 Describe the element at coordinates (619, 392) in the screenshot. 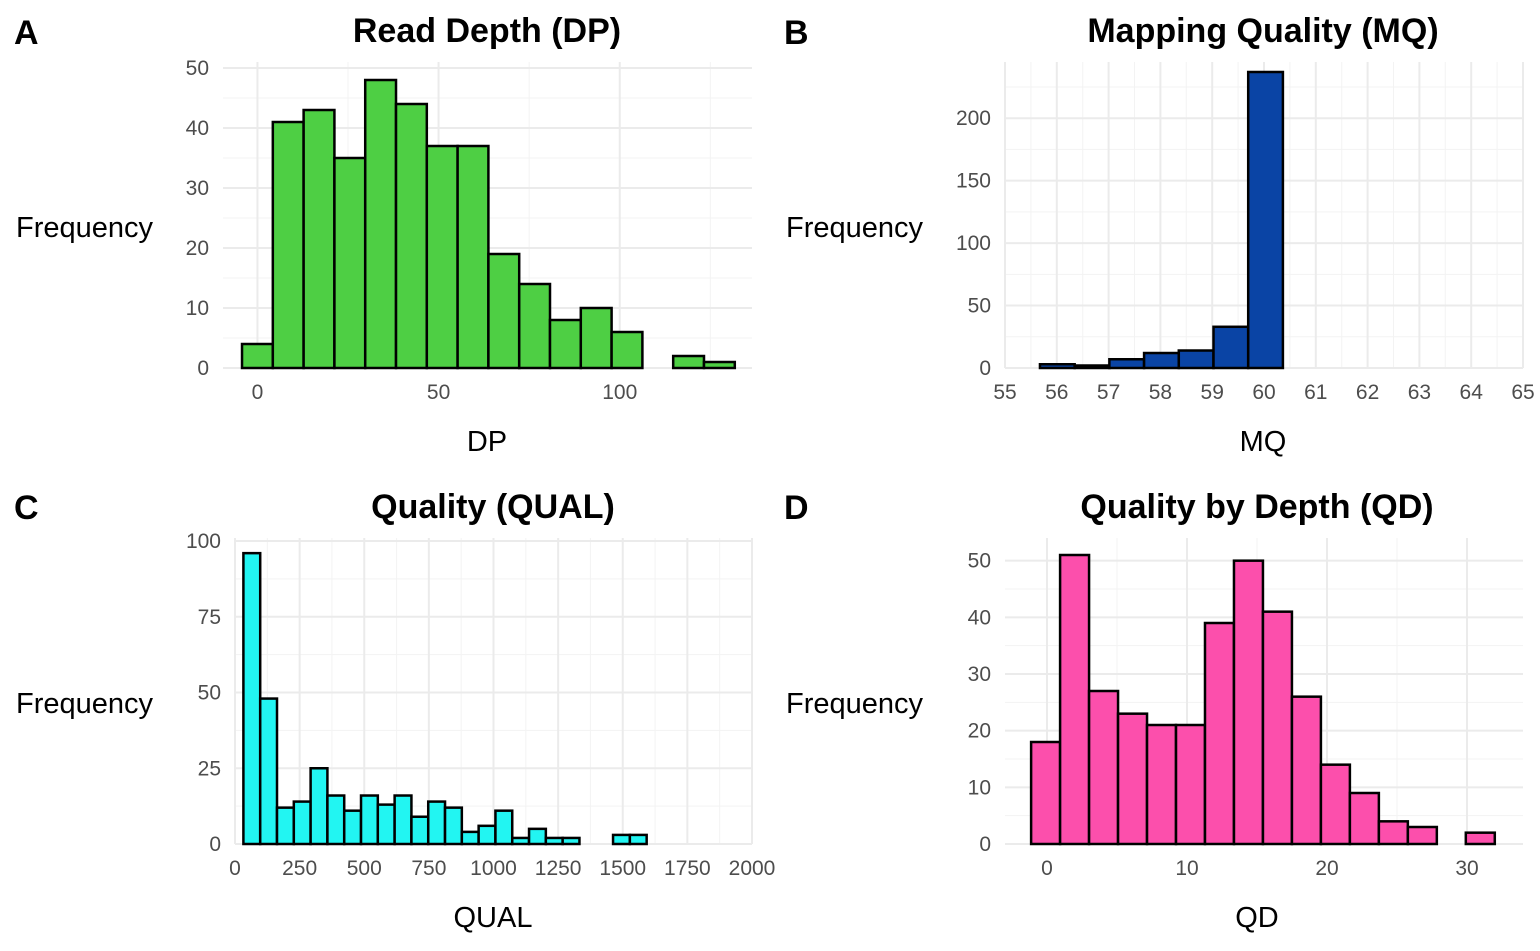

I see `x-tick-label: 100` at that location.